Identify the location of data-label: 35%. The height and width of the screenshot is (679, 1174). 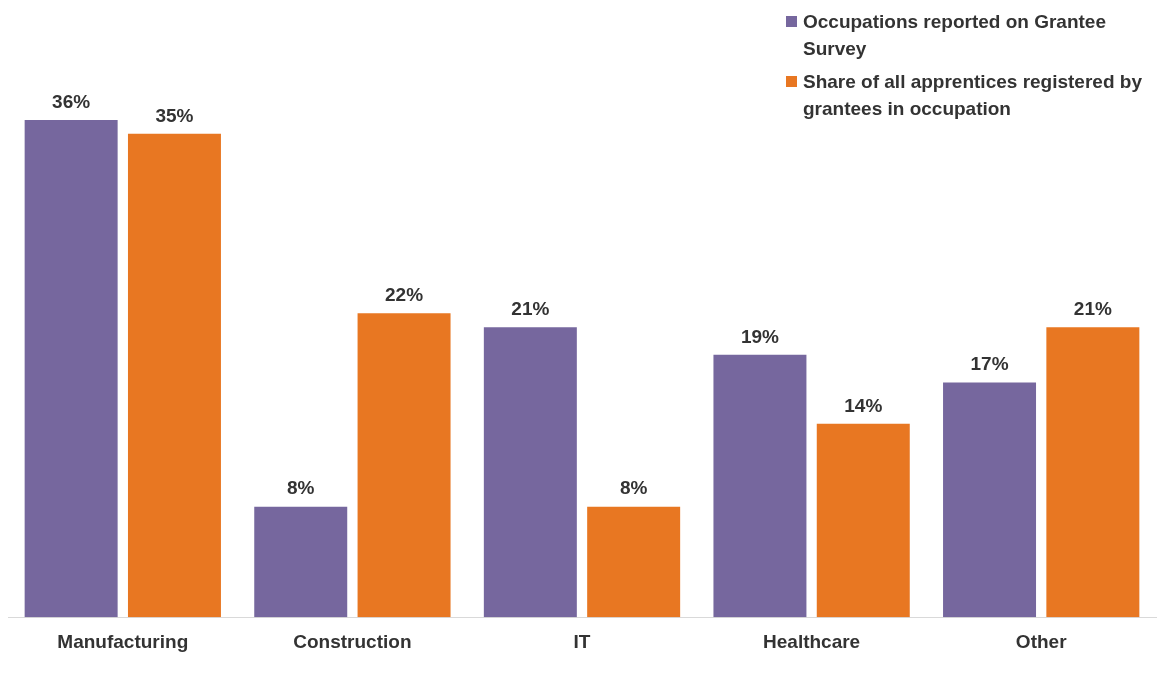
(174, 115).